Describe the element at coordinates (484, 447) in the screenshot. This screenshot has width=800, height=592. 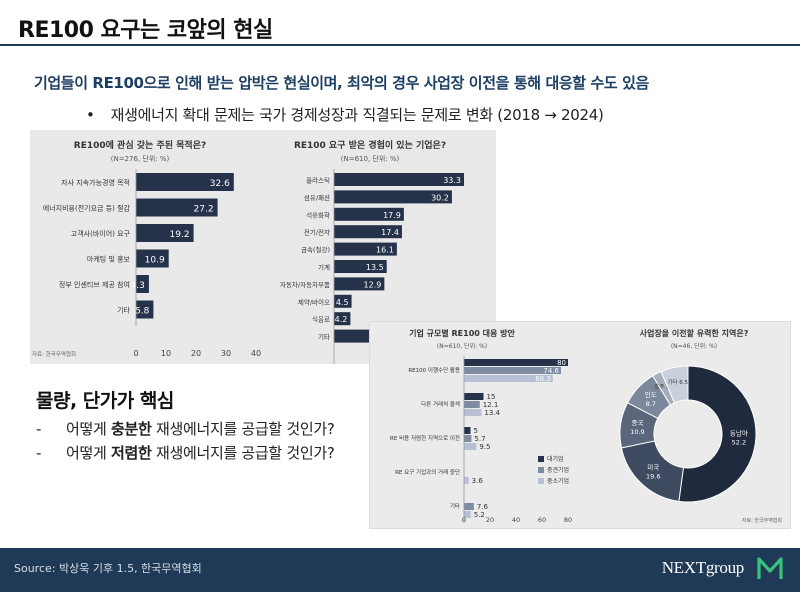
I see `bar-value-label: 9.5` at that location.